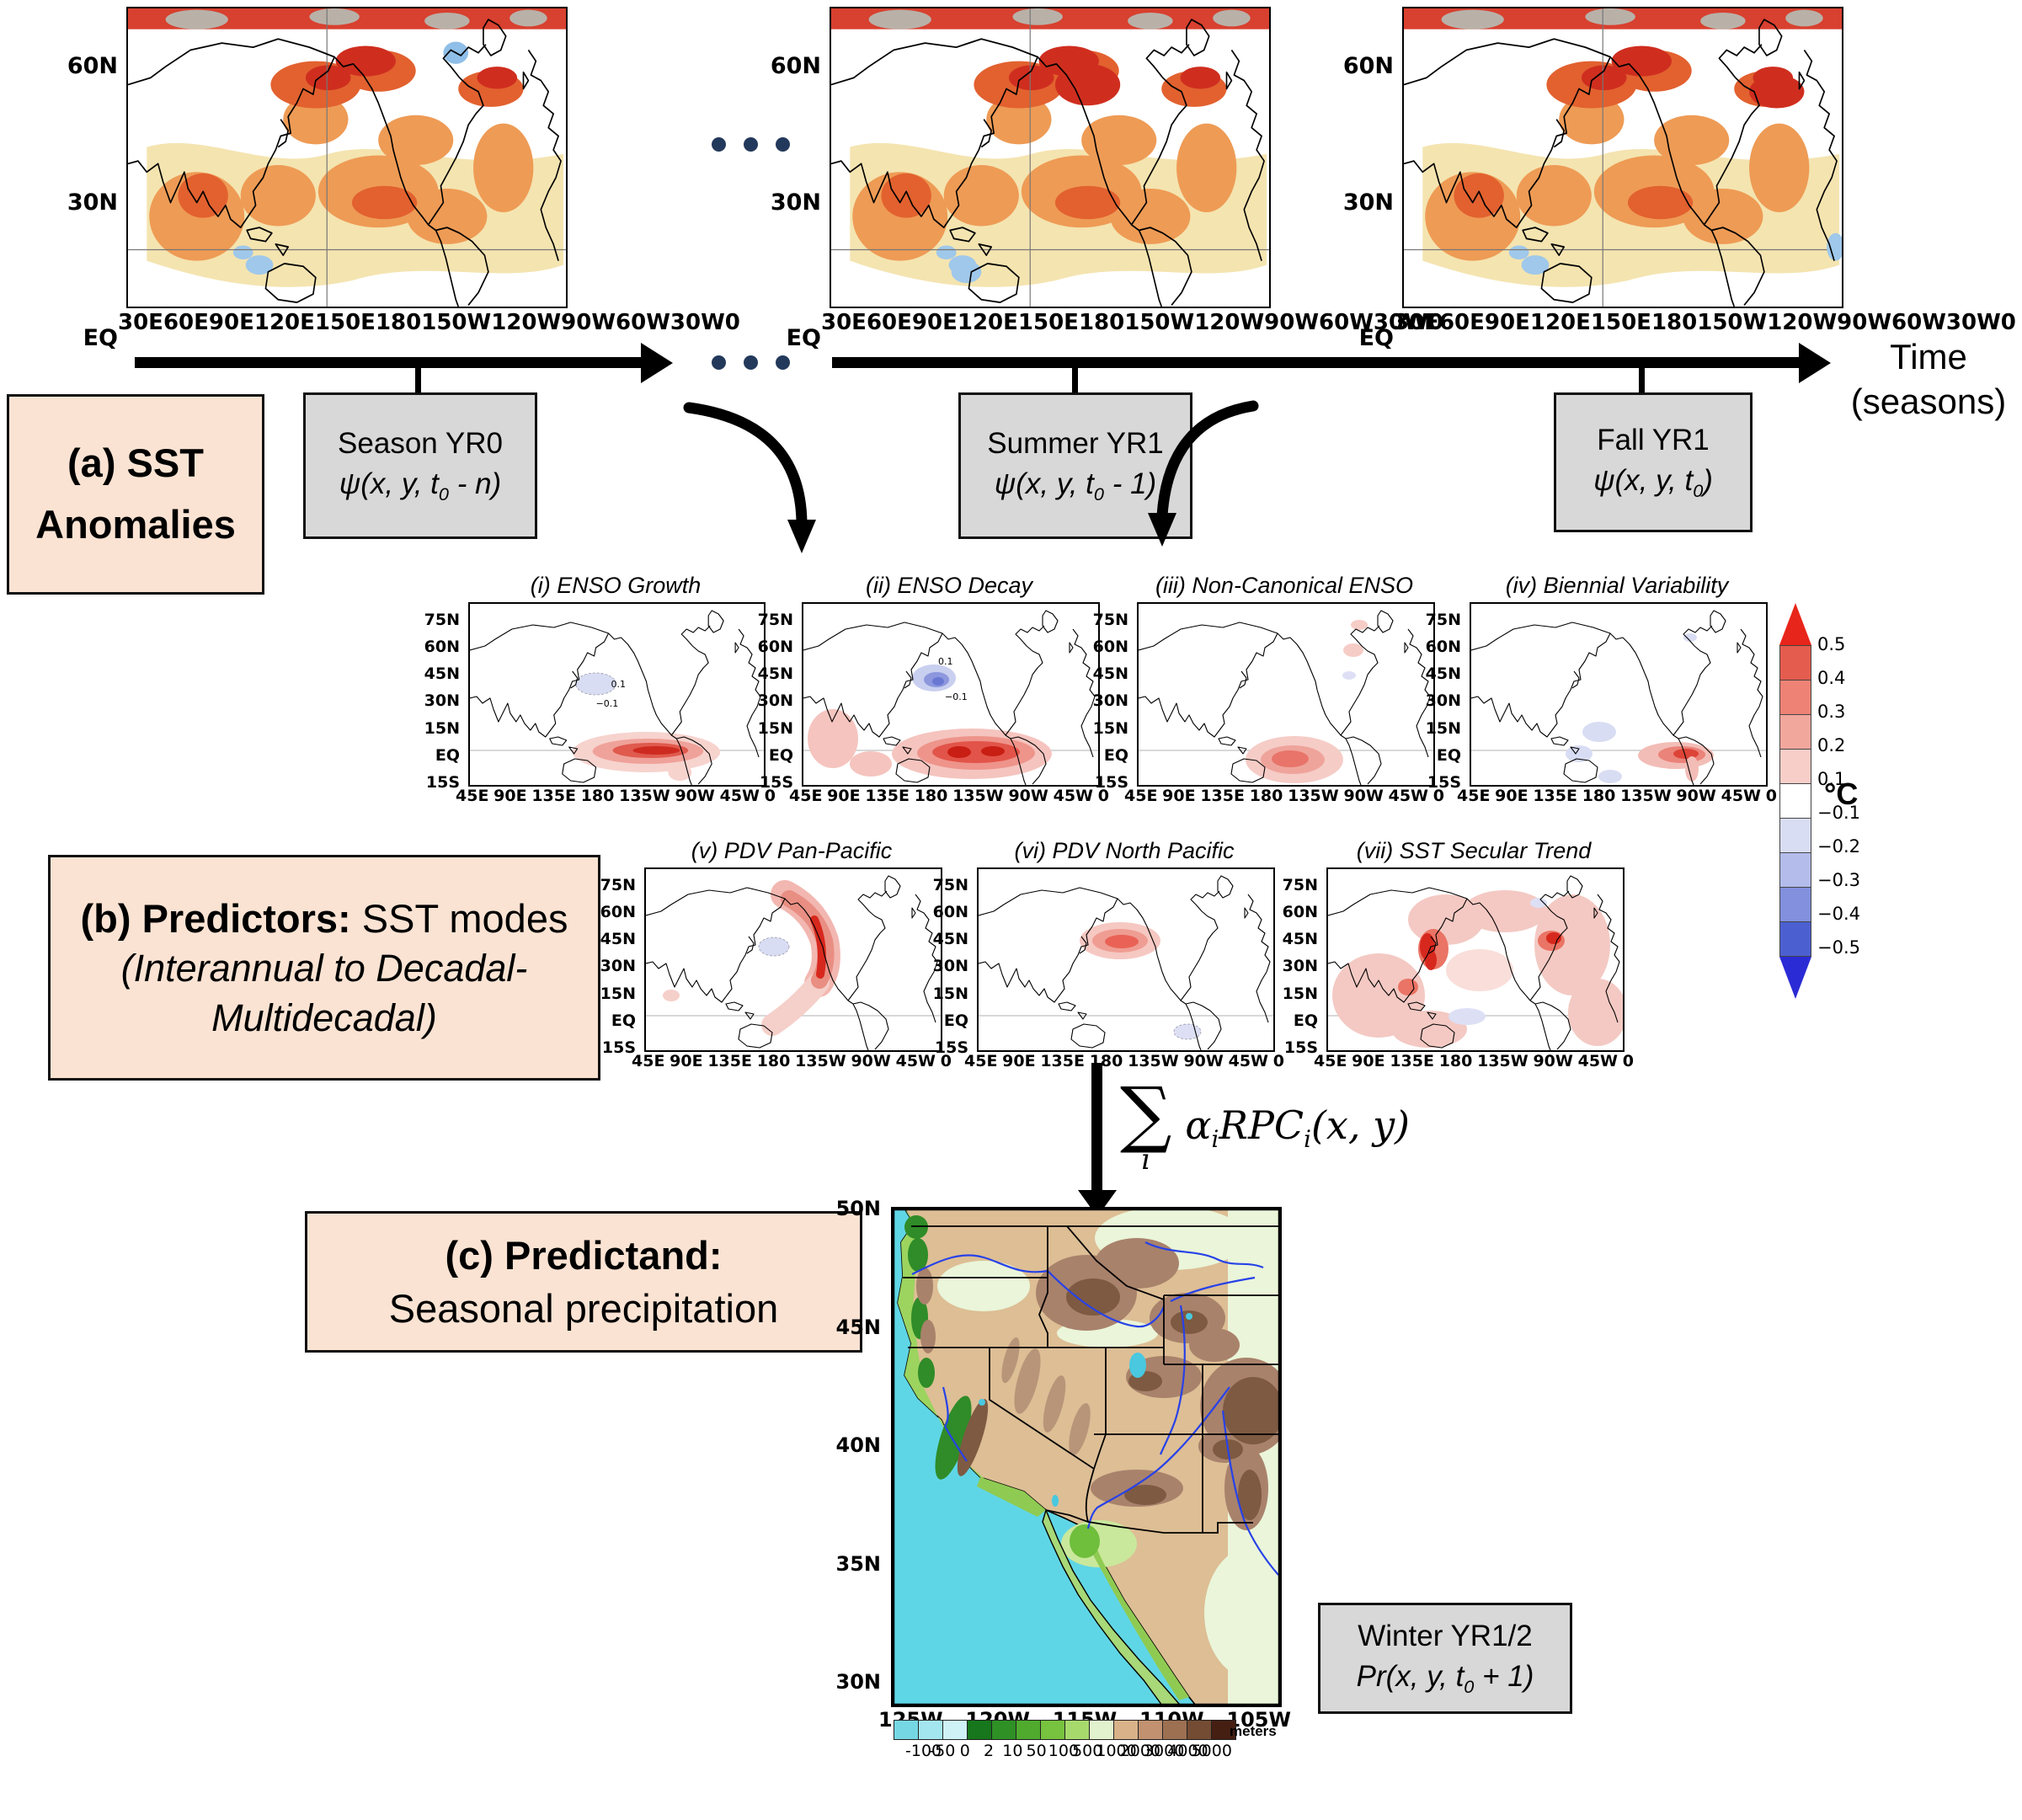 This screenshot has height=1820, width=2022. Describe the element at coordinates (1253, 1731) in the screenshot. I see `elevation-colorbar-unit: meters` at that location.